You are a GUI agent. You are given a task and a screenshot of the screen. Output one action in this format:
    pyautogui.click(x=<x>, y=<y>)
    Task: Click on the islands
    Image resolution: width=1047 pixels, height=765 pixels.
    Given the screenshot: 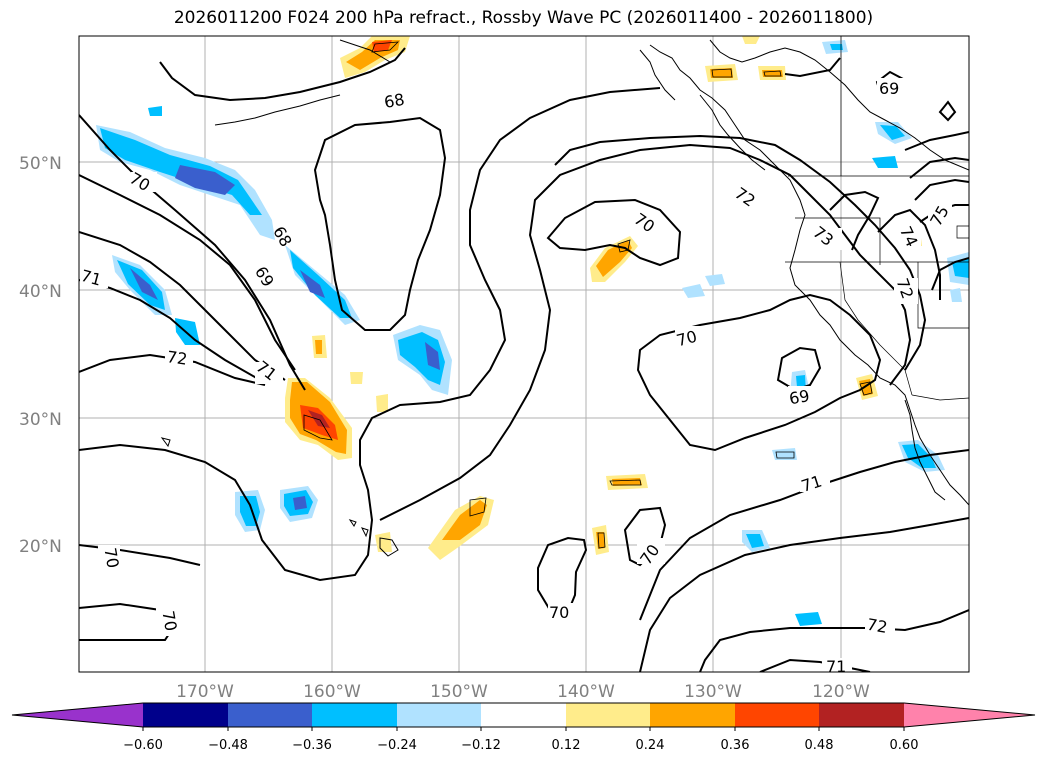 What is the action you would take?
    pyautogui.click(x=279, y=497)
    